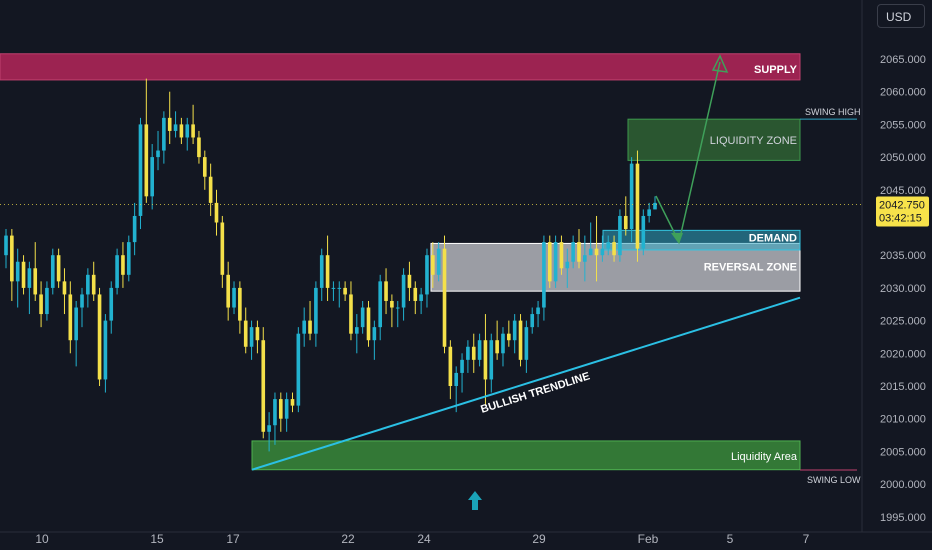 Image resolution: width=932 pixels, height=550 pixels. What do you see at coordinates (903, 322) in the screenshot?
I see `price-tick: 2025.000` at bounding box center [903, 322].